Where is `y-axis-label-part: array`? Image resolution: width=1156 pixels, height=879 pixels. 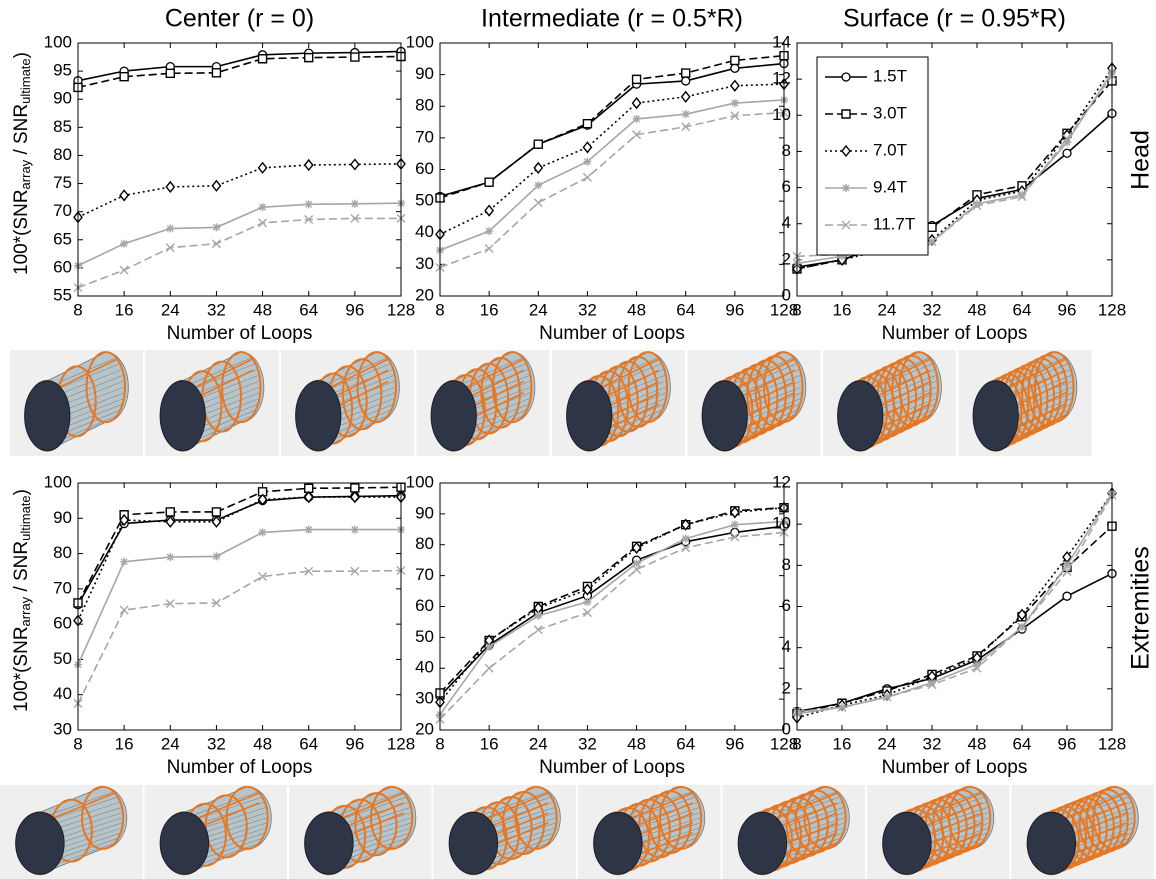 y-axis-label-part: array is located at coordinates (25, 174).